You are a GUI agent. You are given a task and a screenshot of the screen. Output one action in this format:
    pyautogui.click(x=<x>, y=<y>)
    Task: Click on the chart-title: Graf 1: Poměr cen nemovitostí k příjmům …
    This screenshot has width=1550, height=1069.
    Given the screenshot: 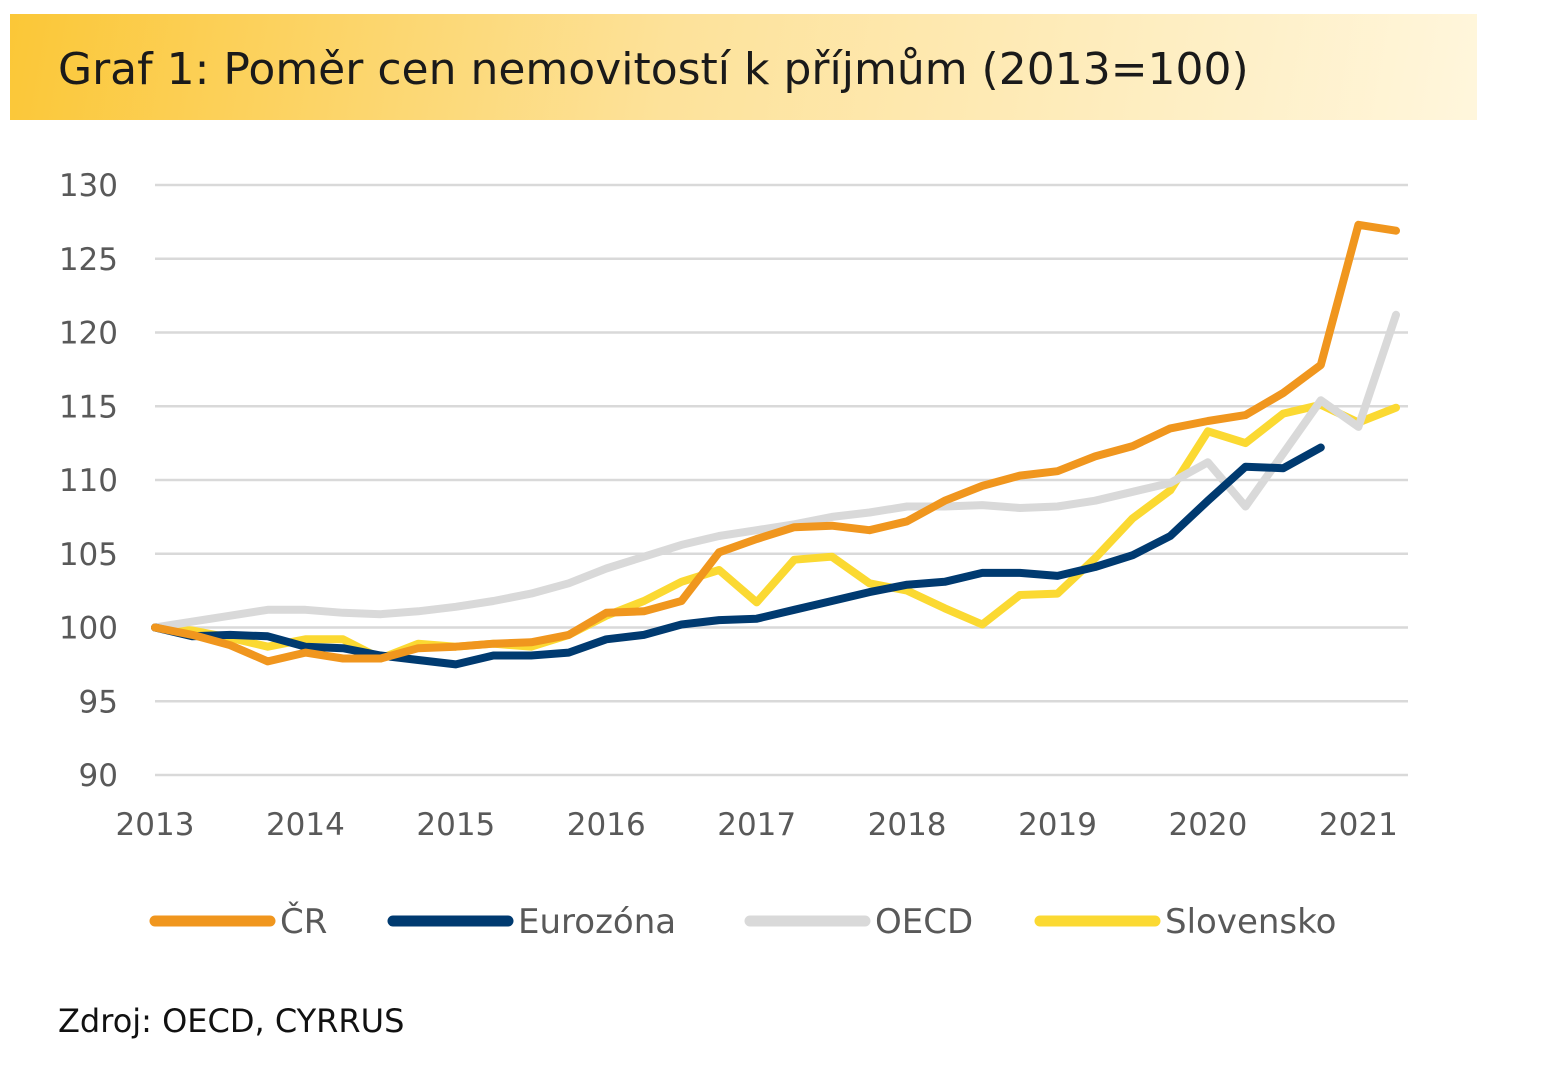 What is the action you would take?
    pyautogui.click(x=653, y=69)
    